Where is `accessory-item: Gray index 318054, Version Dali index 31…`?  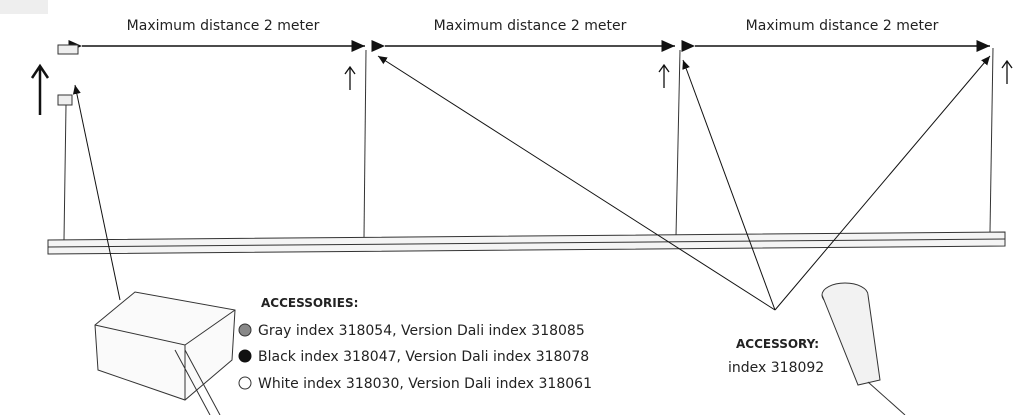
accessory-item: Gray index 318054, Version Dali index 31… is located at coordinates (421, 331).